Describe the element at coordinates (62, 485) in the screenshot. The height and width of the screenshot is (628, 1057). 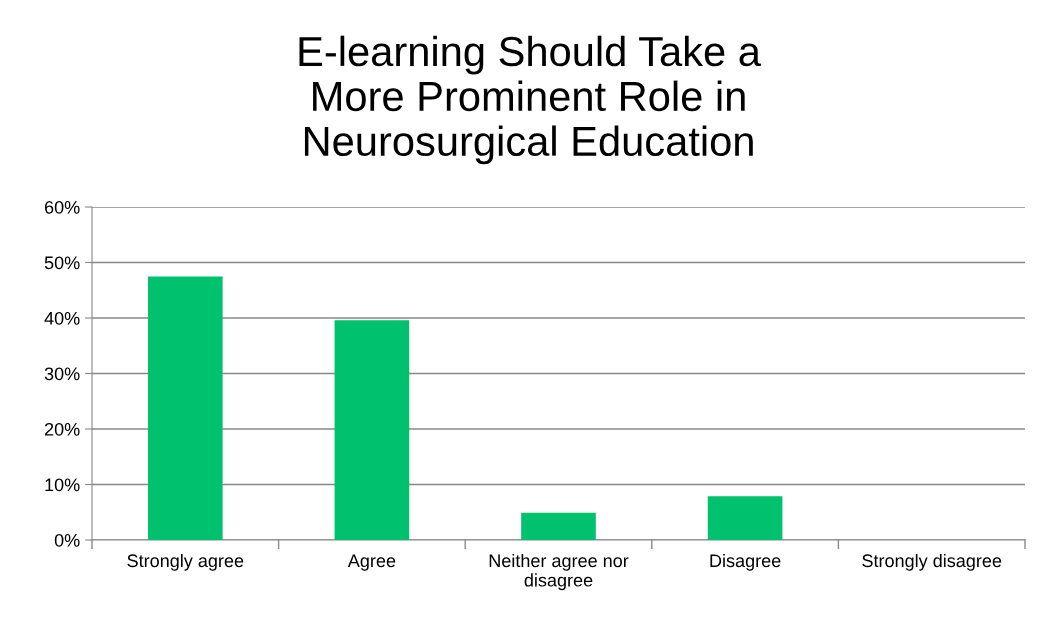
I see `y-tick-label: 10%` at that location.